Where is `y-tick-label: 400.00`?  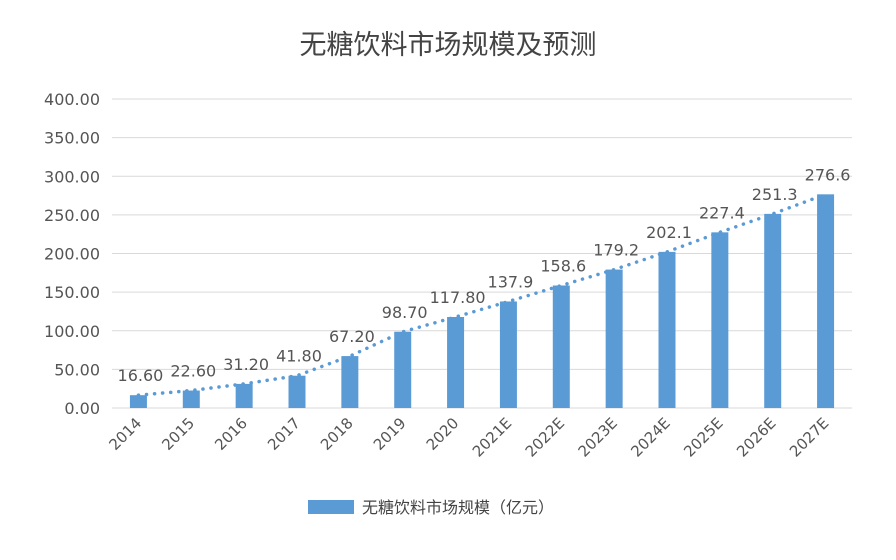
y-tick-label: 400.00 is located at coordinates (72, 99).